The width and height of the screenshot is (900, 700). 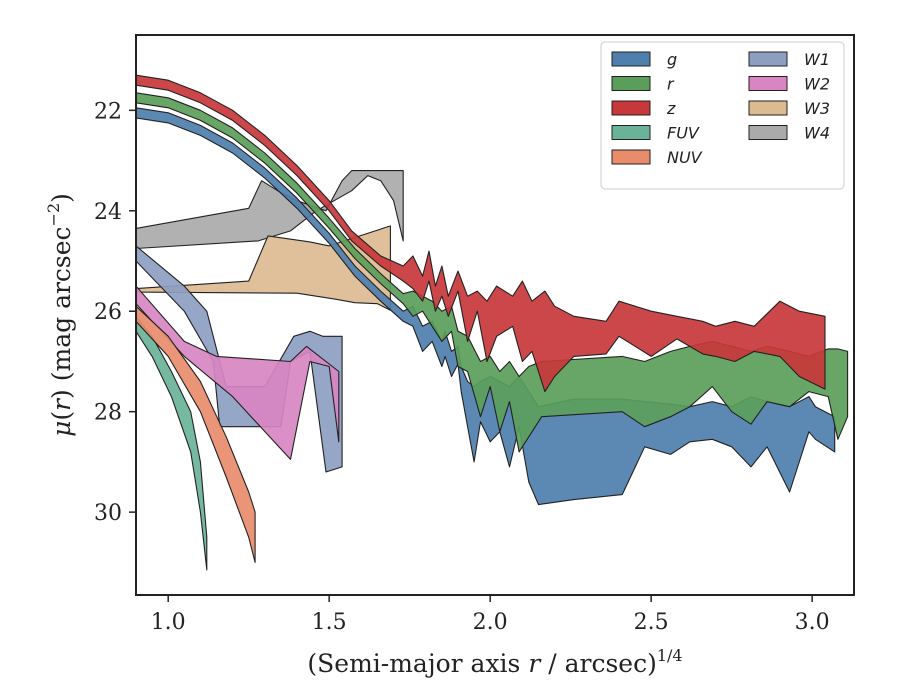 What do you see at coordinates (631, 83) in the screenshot?
I see `legend-swatch-r` at bounding box center [631, 83].